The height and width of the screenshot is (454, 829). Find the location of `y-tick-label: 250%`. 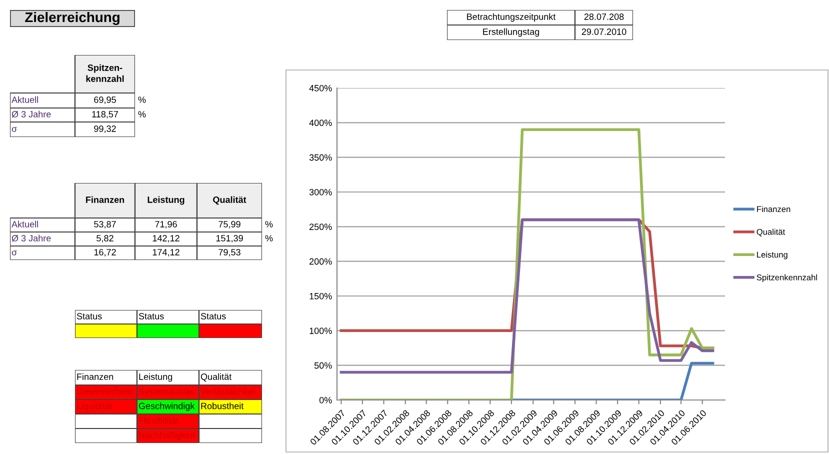

y-tick-label: 250% is located at coordinates (321, 227).